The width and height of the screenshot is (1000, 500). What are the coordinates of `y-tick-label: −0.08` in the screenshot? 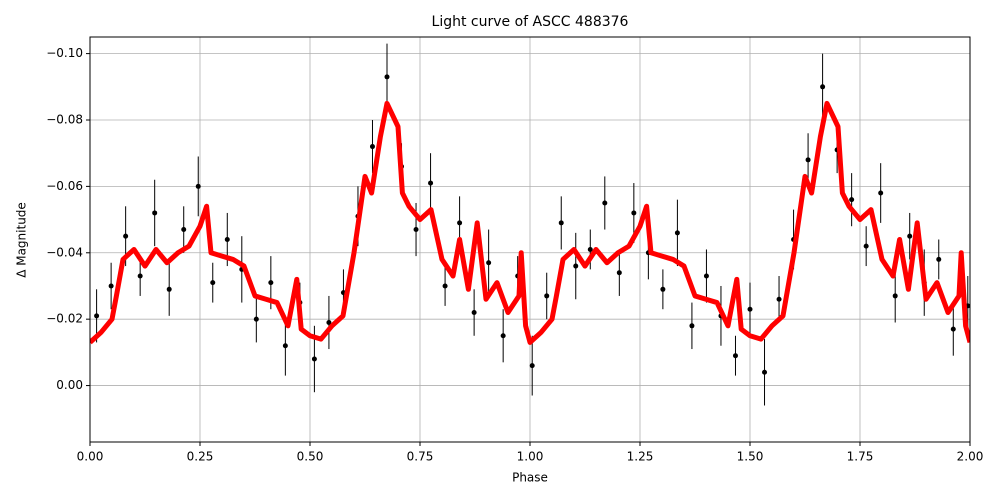 It's located at (64, 119).